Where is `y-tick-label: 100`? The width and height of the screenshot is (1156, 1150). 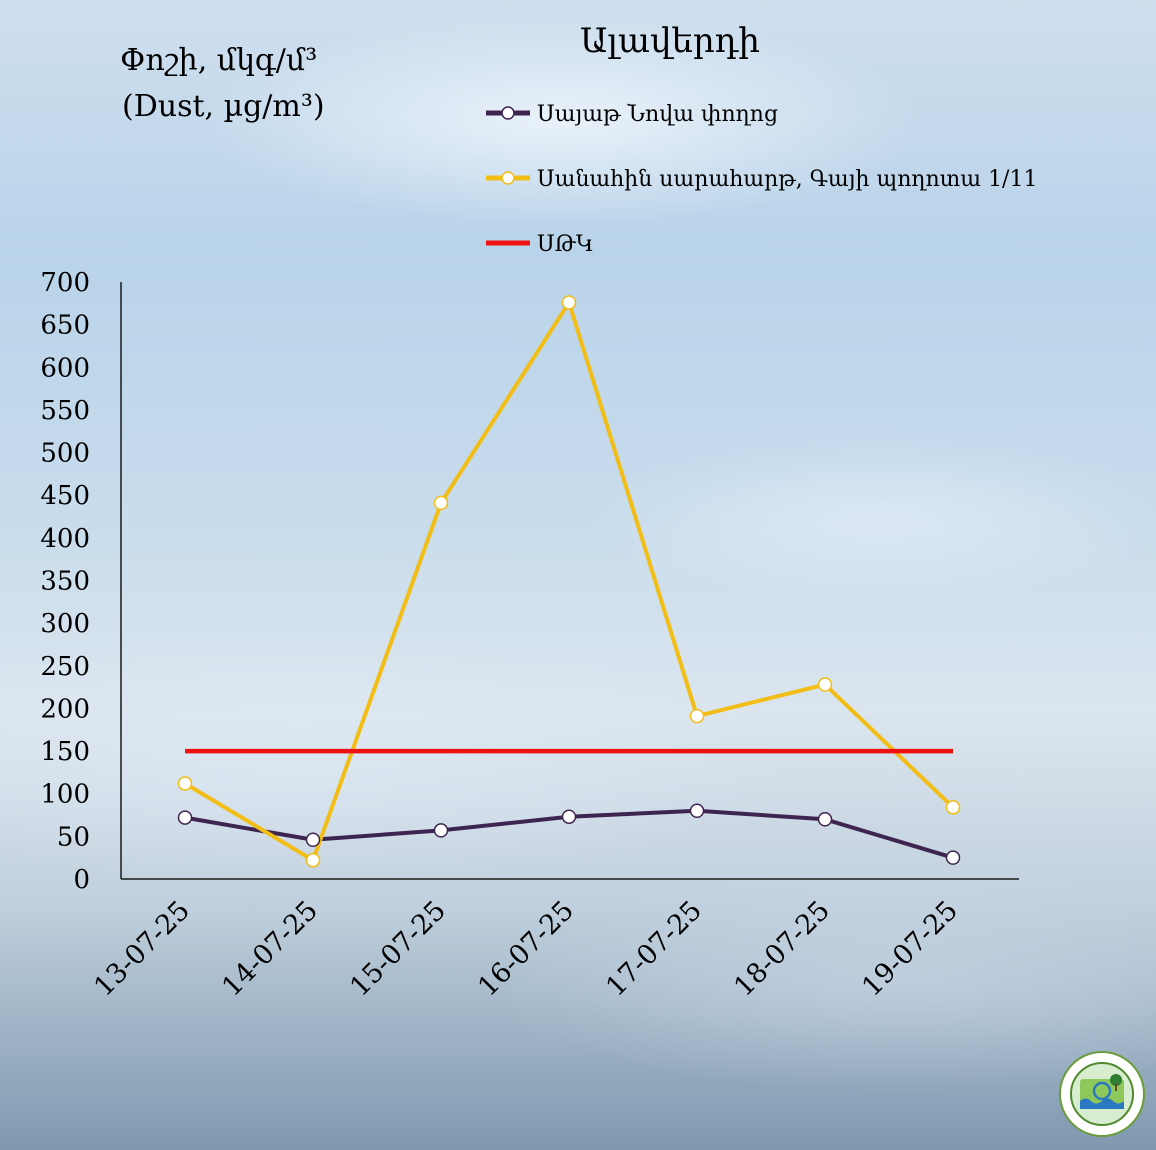
y-tick-label: 100 is located at coordinates (65, 795).